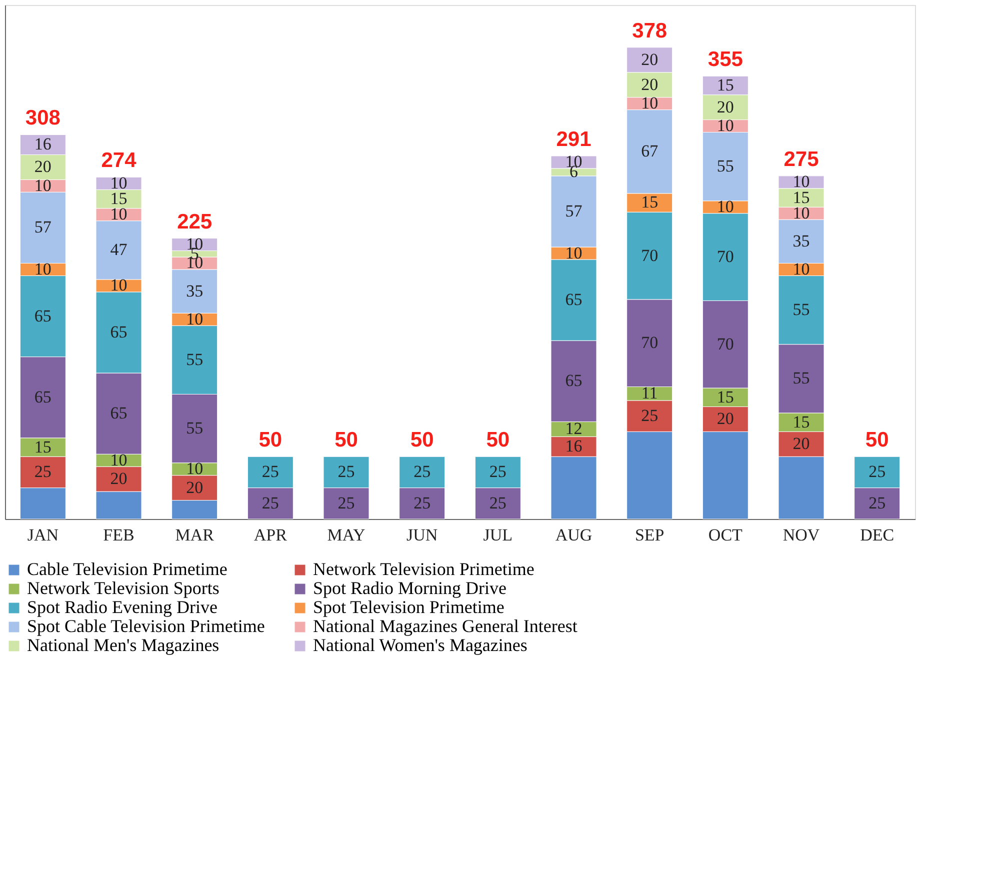 The image size is (993, 891). What do you see at coordinates (122, 607) in the screenshot?
I see `legend-label: Spot Radio Evening Drive` at bounding box center [122, 607].